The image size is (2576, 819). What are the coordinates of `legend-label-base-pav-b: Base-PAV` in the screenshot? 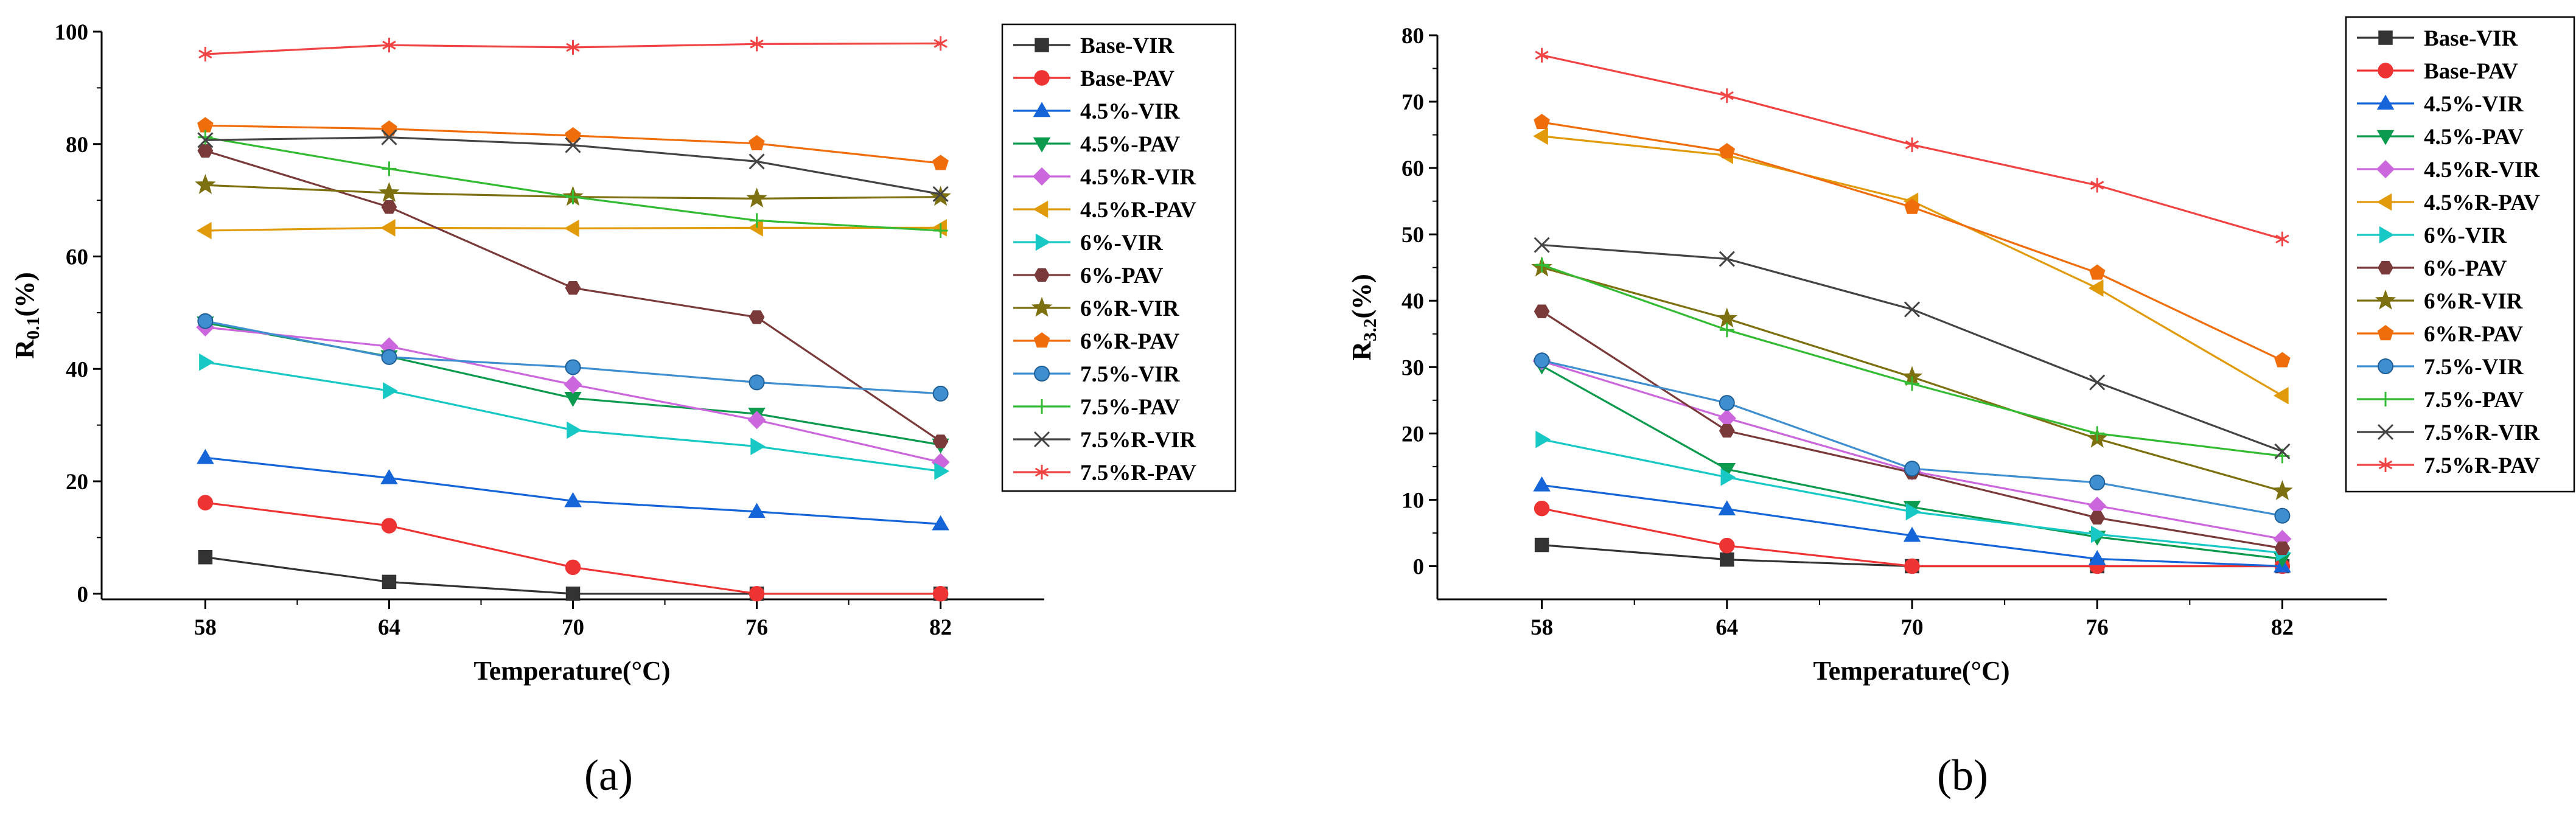 It's located at (2471, 71).